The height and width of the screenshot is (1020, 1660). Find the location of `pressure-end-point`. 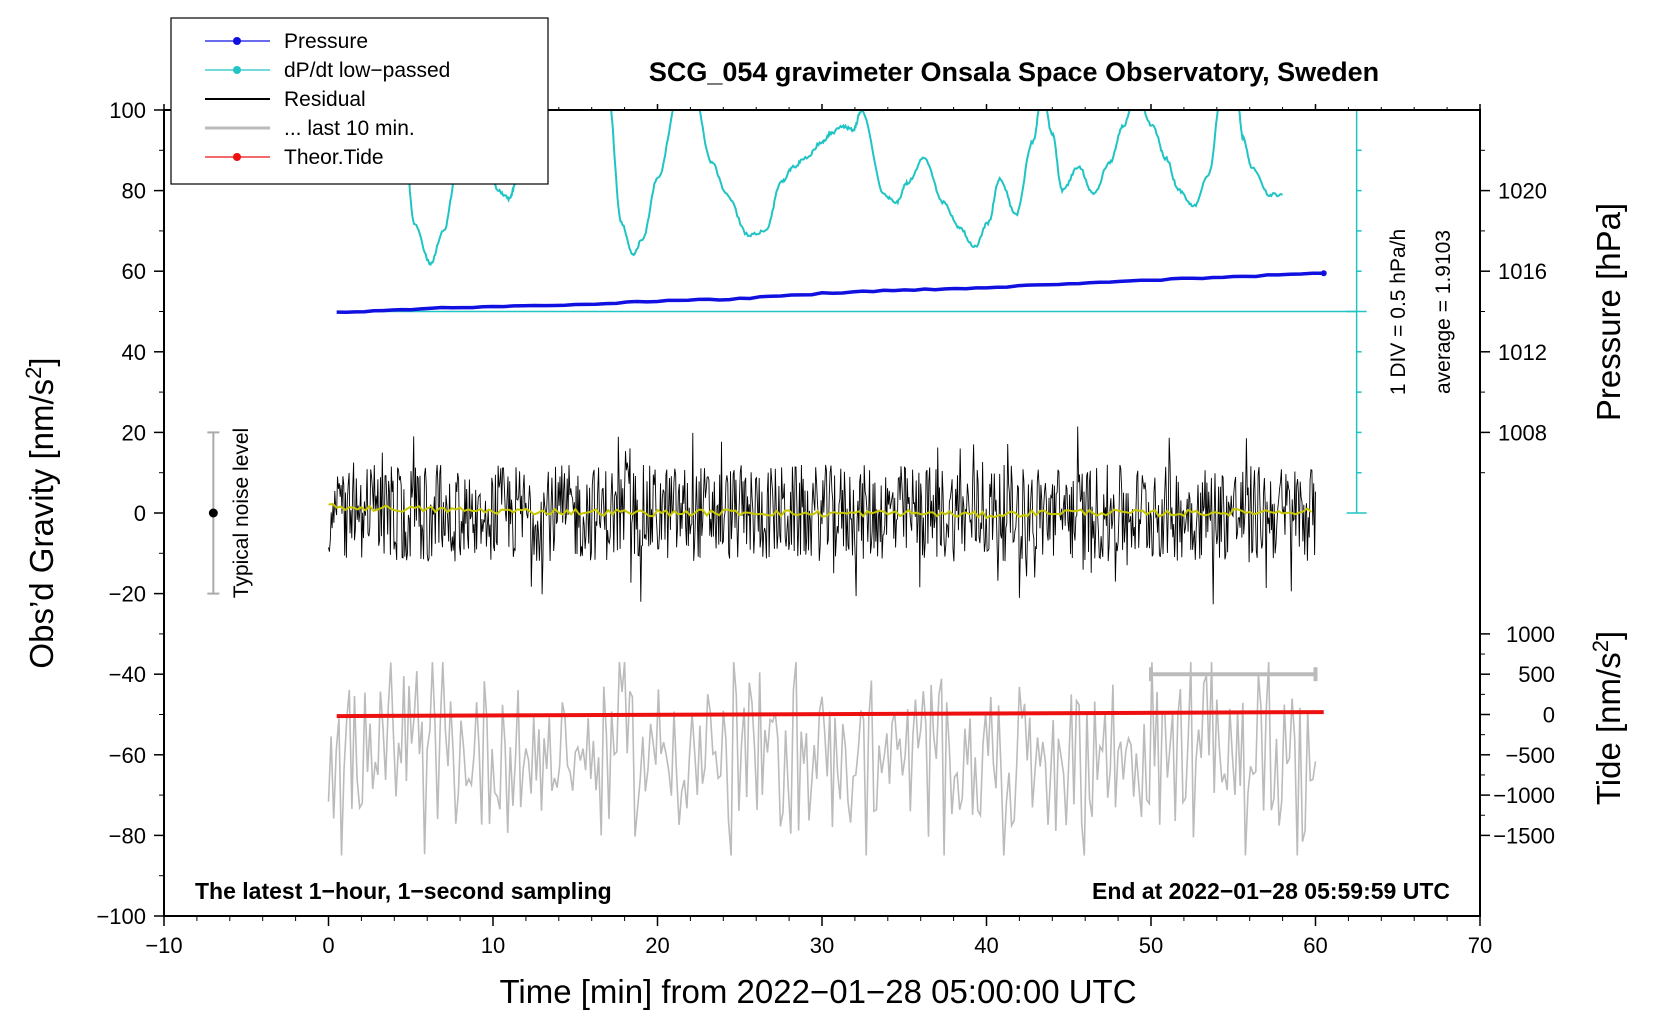

pressure-end-point is located at coordinates (1323, 273).